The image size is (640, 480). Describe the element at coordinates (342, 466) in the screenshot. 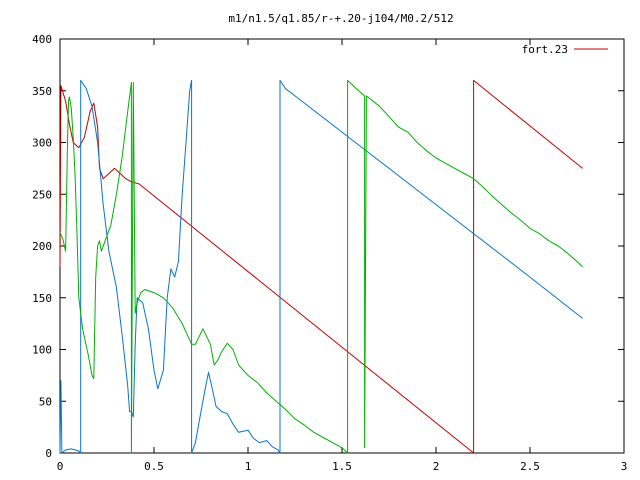

I see `x-tick-label: 1.5` at that location.